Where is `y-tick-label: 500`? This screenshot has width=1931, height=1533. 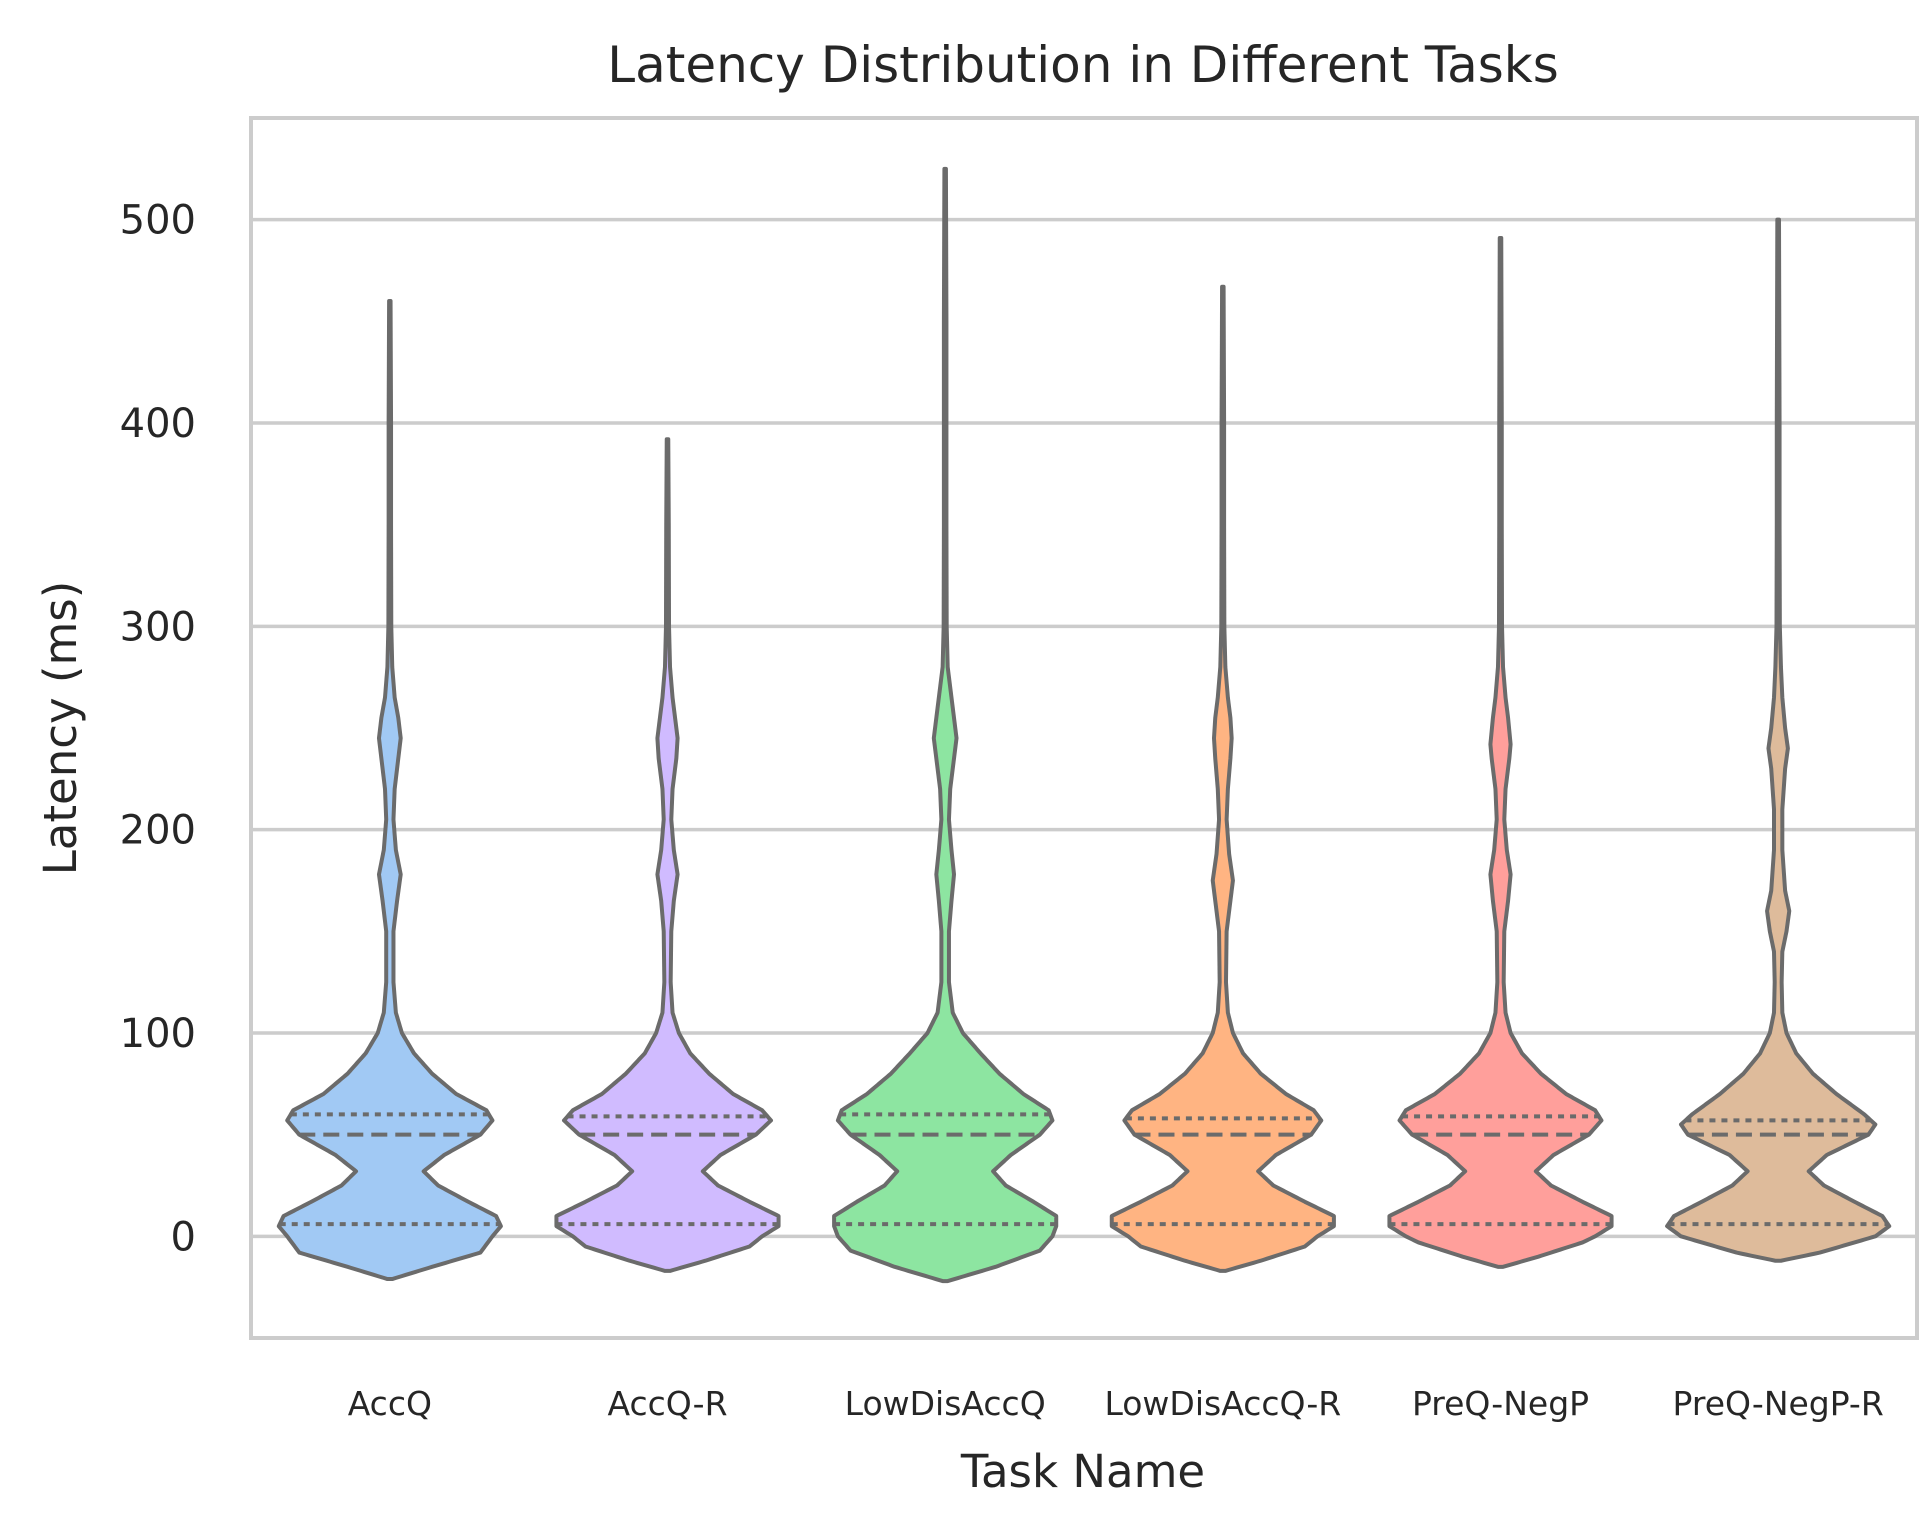 y-tick-label: 500 is located at coordinates (158, 221).